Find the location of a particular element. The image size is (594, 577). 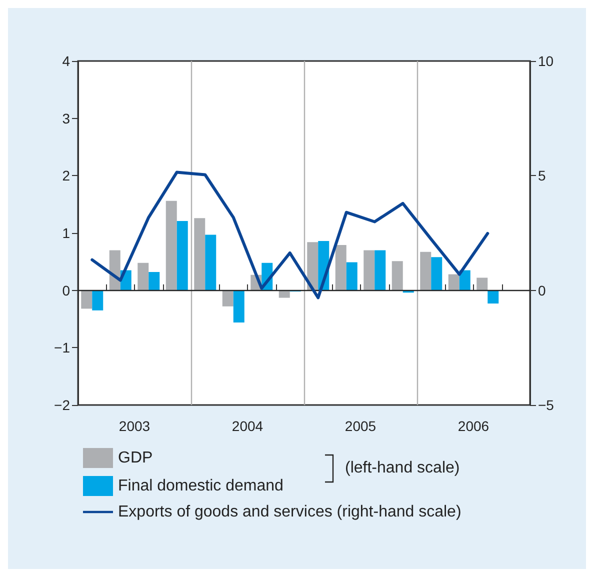

y-tick-label: 0 is located at coordinates (66, 290).